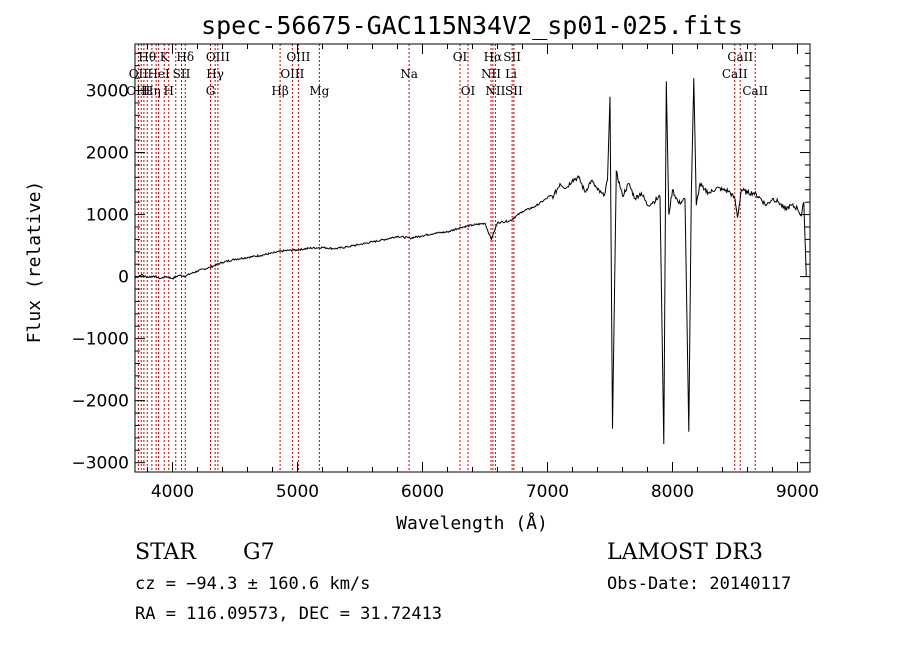 The width and height of the screenshot is (900, 649). I want to click on y-tick-label: 2000, so click(107, 154).